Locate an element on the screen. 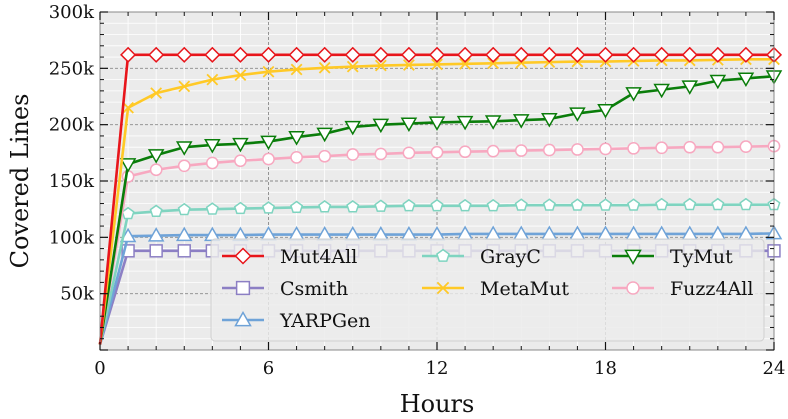 This screenshot has width=788, height=419. legend-item-mut4all: Mut4All is located at coordinates (289, 257).